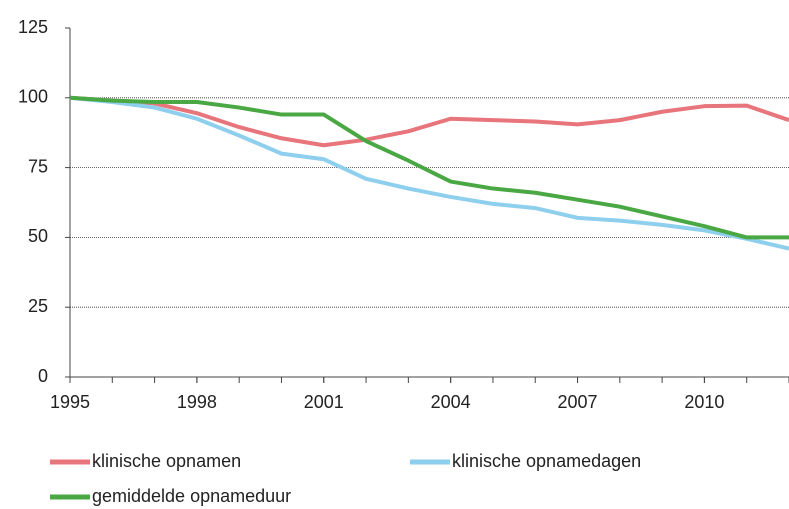  What do you see at coordinates (704, 402) in the screenshot?
I see `x-tick-label: 2010` at bounding box center [704, 402].